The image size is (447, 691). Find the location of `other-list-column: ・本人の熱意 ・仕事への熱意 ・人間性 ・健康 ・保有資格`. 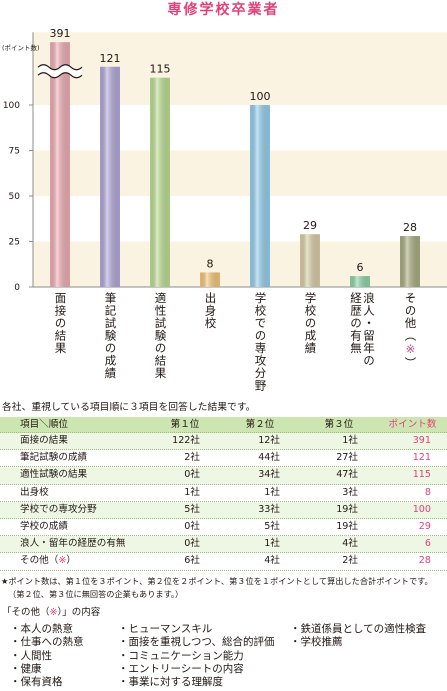

other-list-column: ・本人の熱意 ・仕事への熱意 ・人間性 ・健康 ・保有資格 is located at coordinates (47, 656).